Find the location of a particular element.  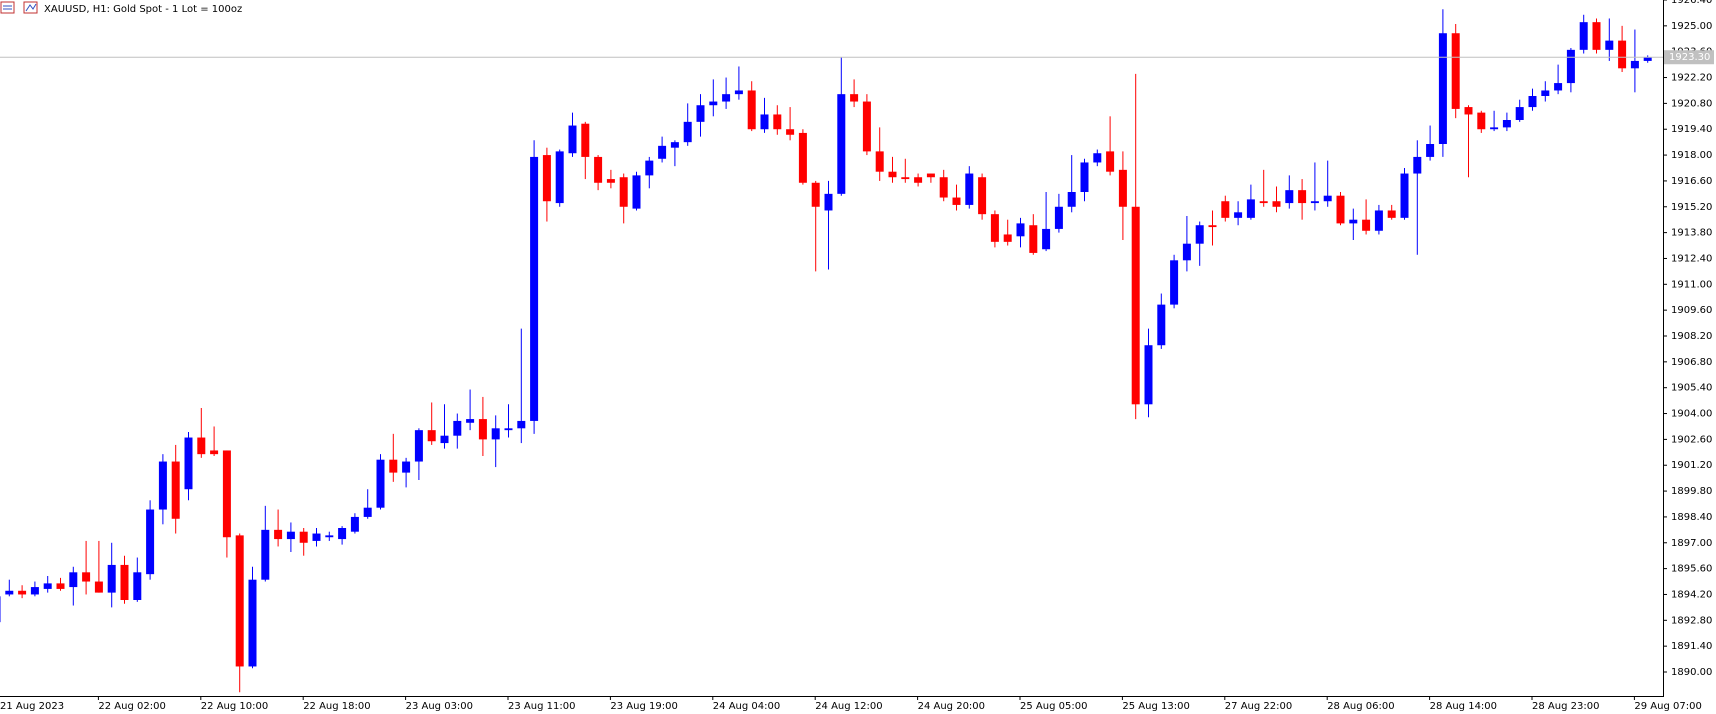

y-tick-label: 1904.00 is located at coordinates (1691, 414).